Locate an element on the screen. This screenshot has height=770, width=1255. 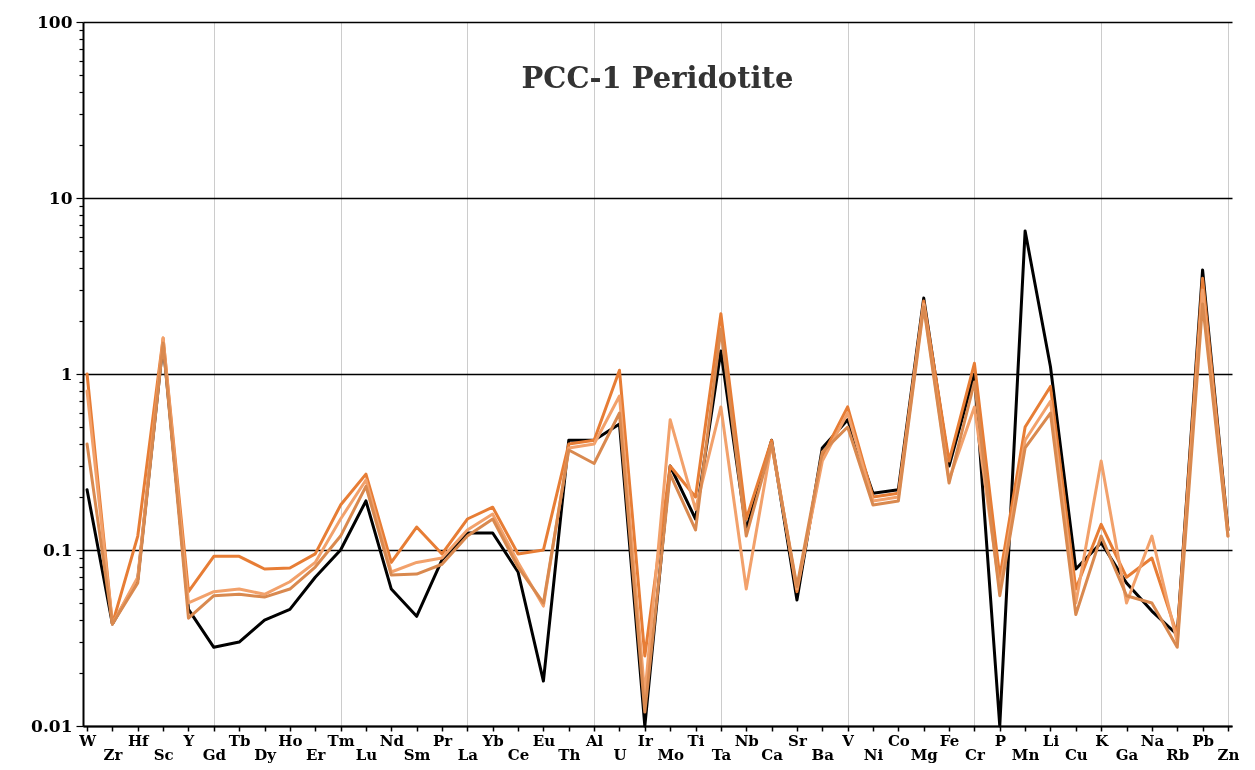
x-tick-label: Cu is located at coordinates (1076, 754).